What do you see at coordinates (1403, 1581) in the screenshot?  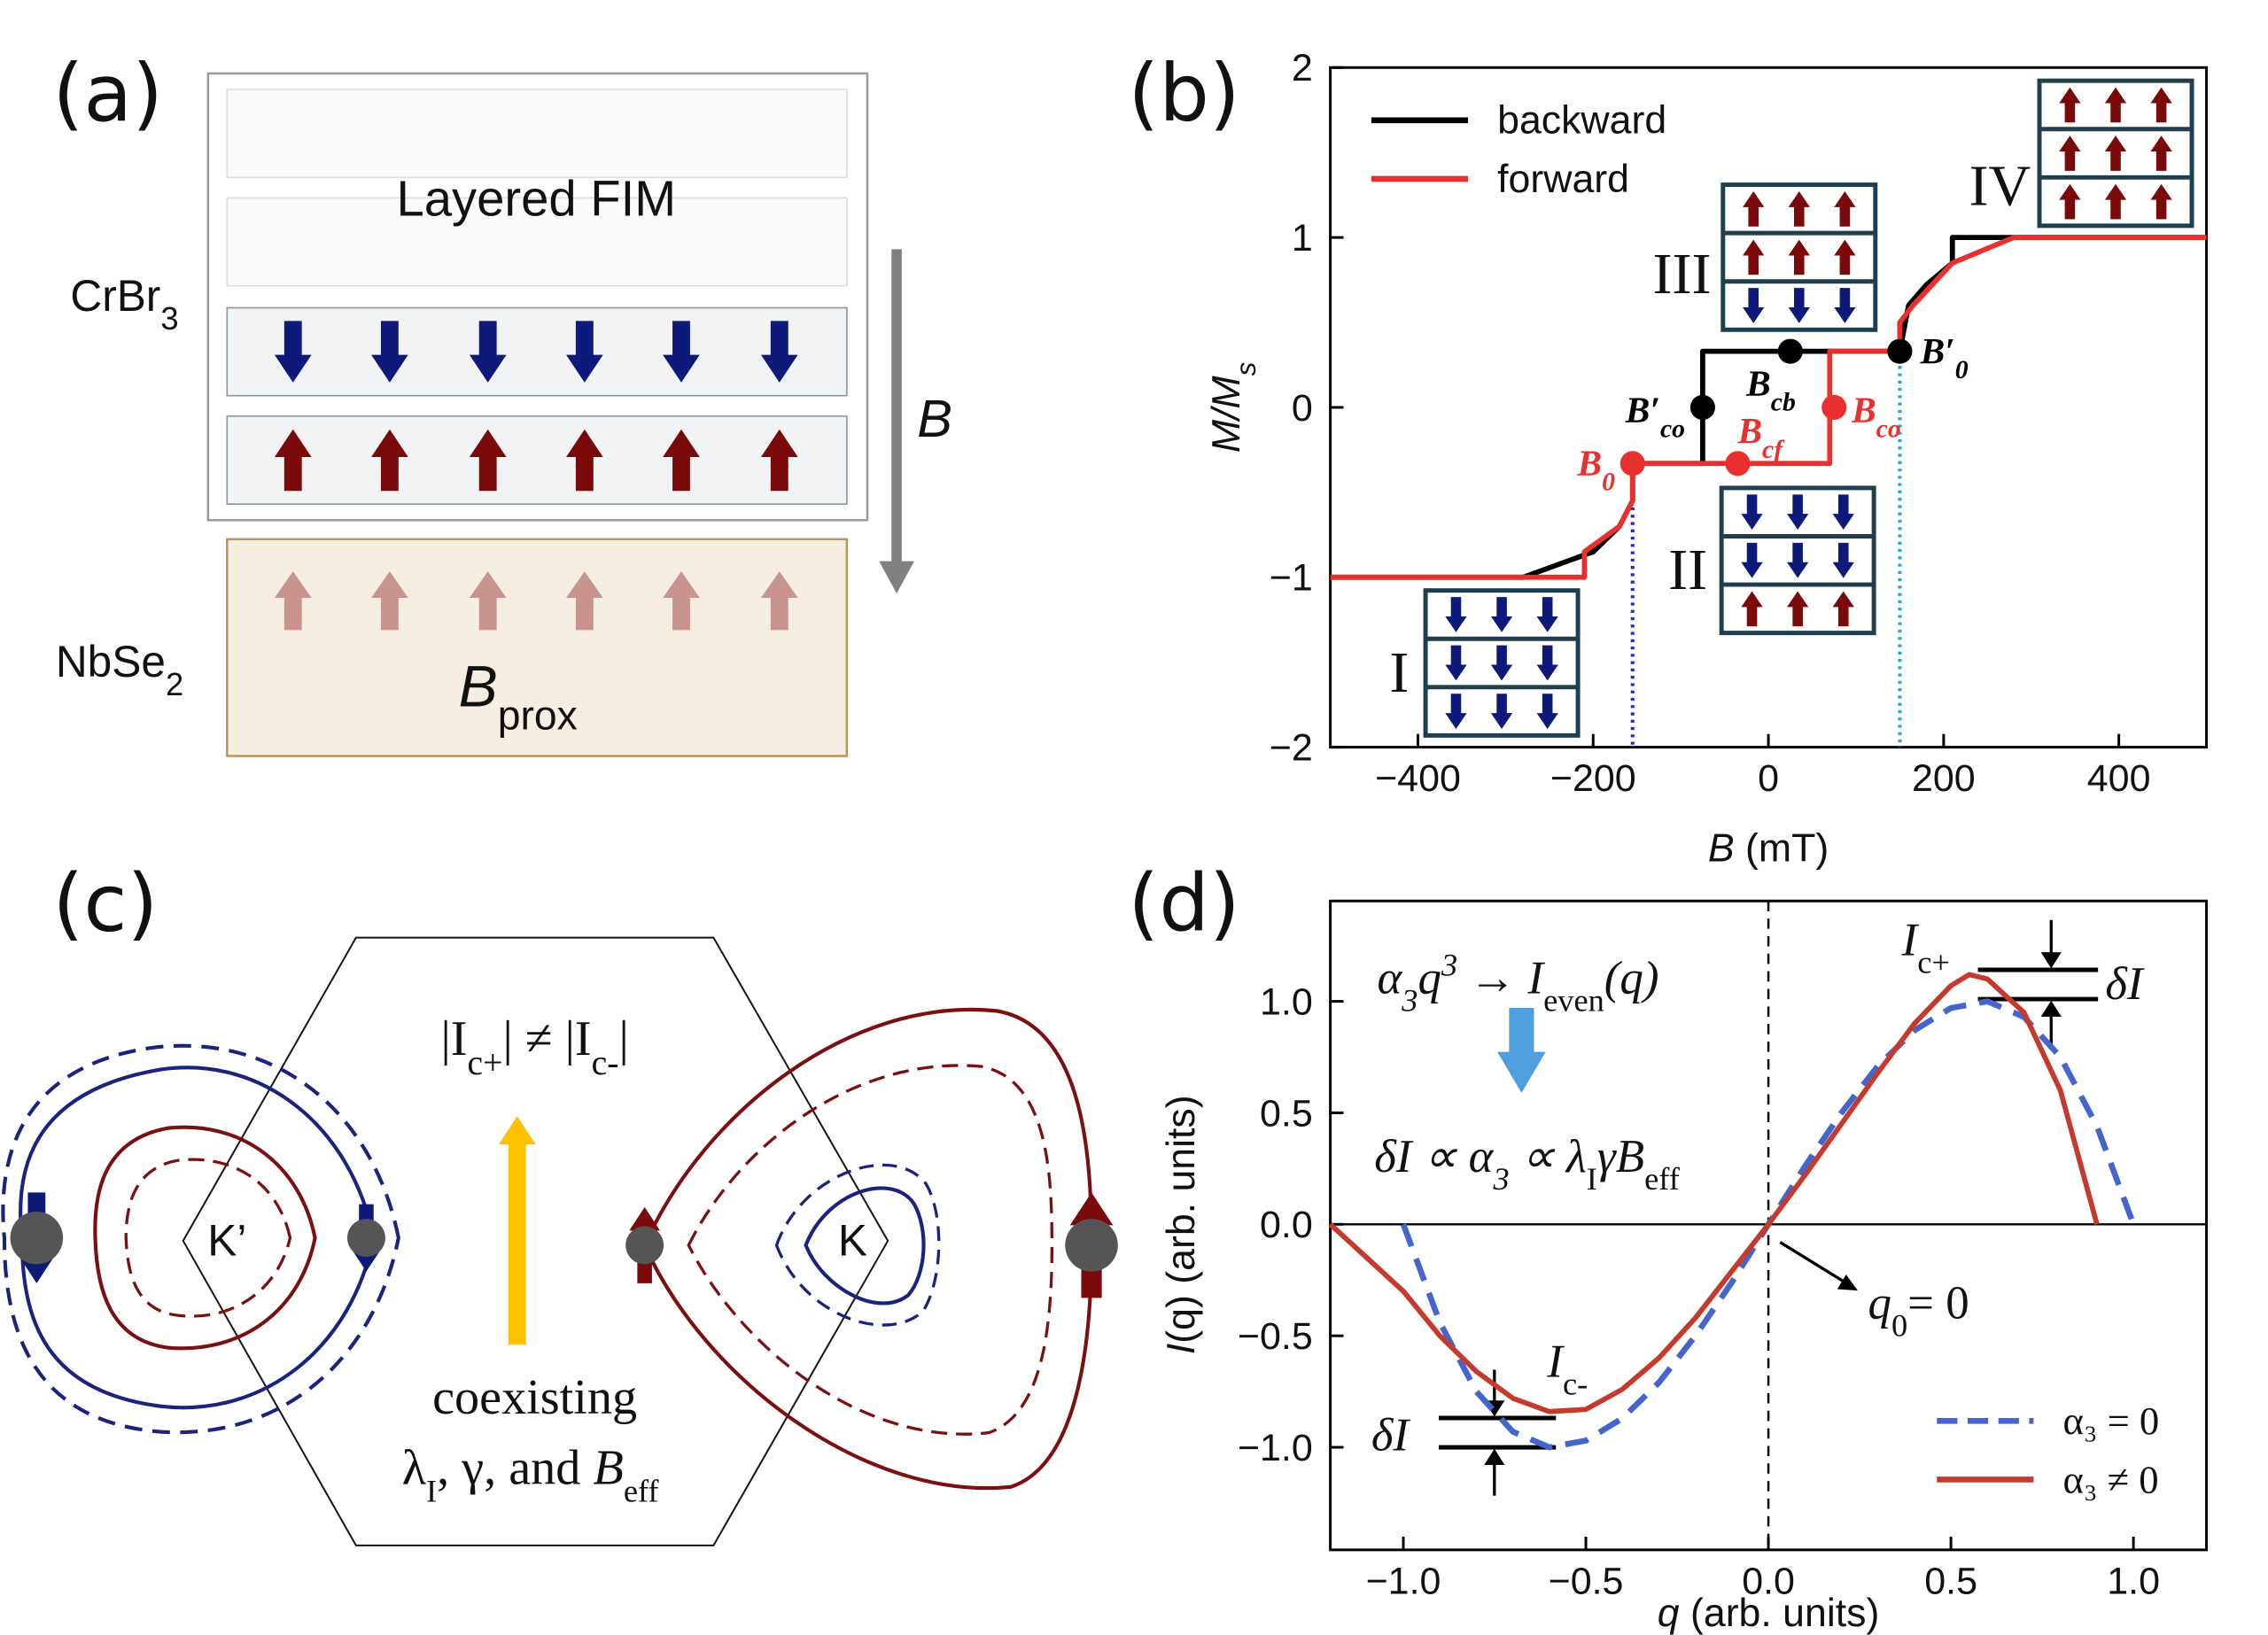 I see `x-tick-label: −1.0` at bounding box center [1403, 1581].